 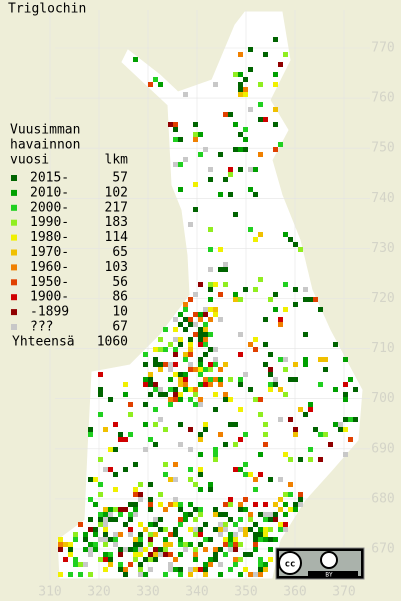 I want to click on svg-text: cc, so click(x=290, y=565).